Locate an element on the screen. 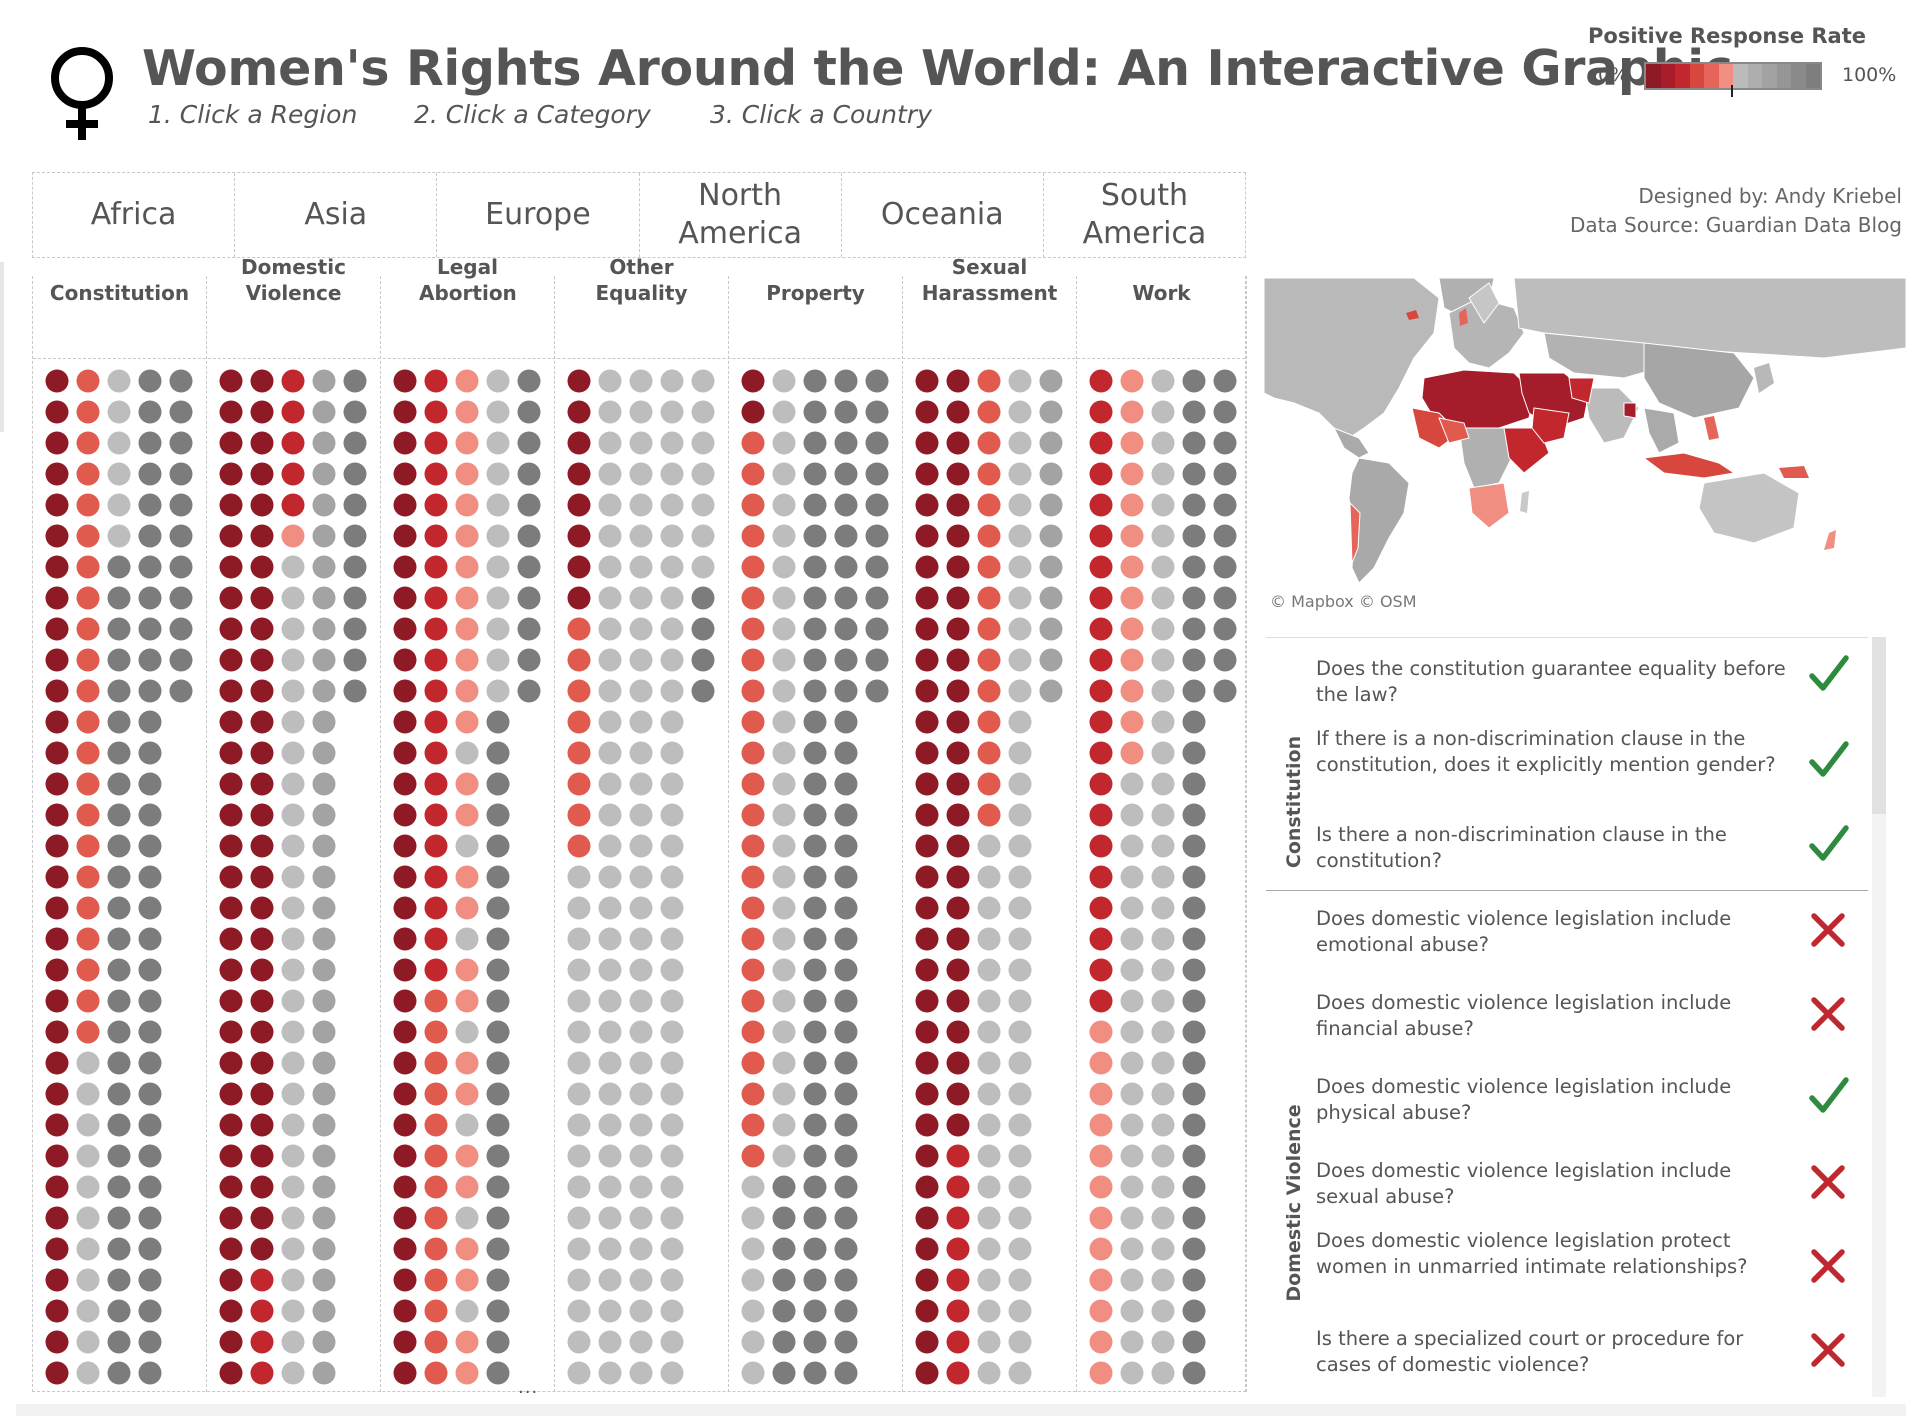  world-map is located at coordinates (1585, 445).